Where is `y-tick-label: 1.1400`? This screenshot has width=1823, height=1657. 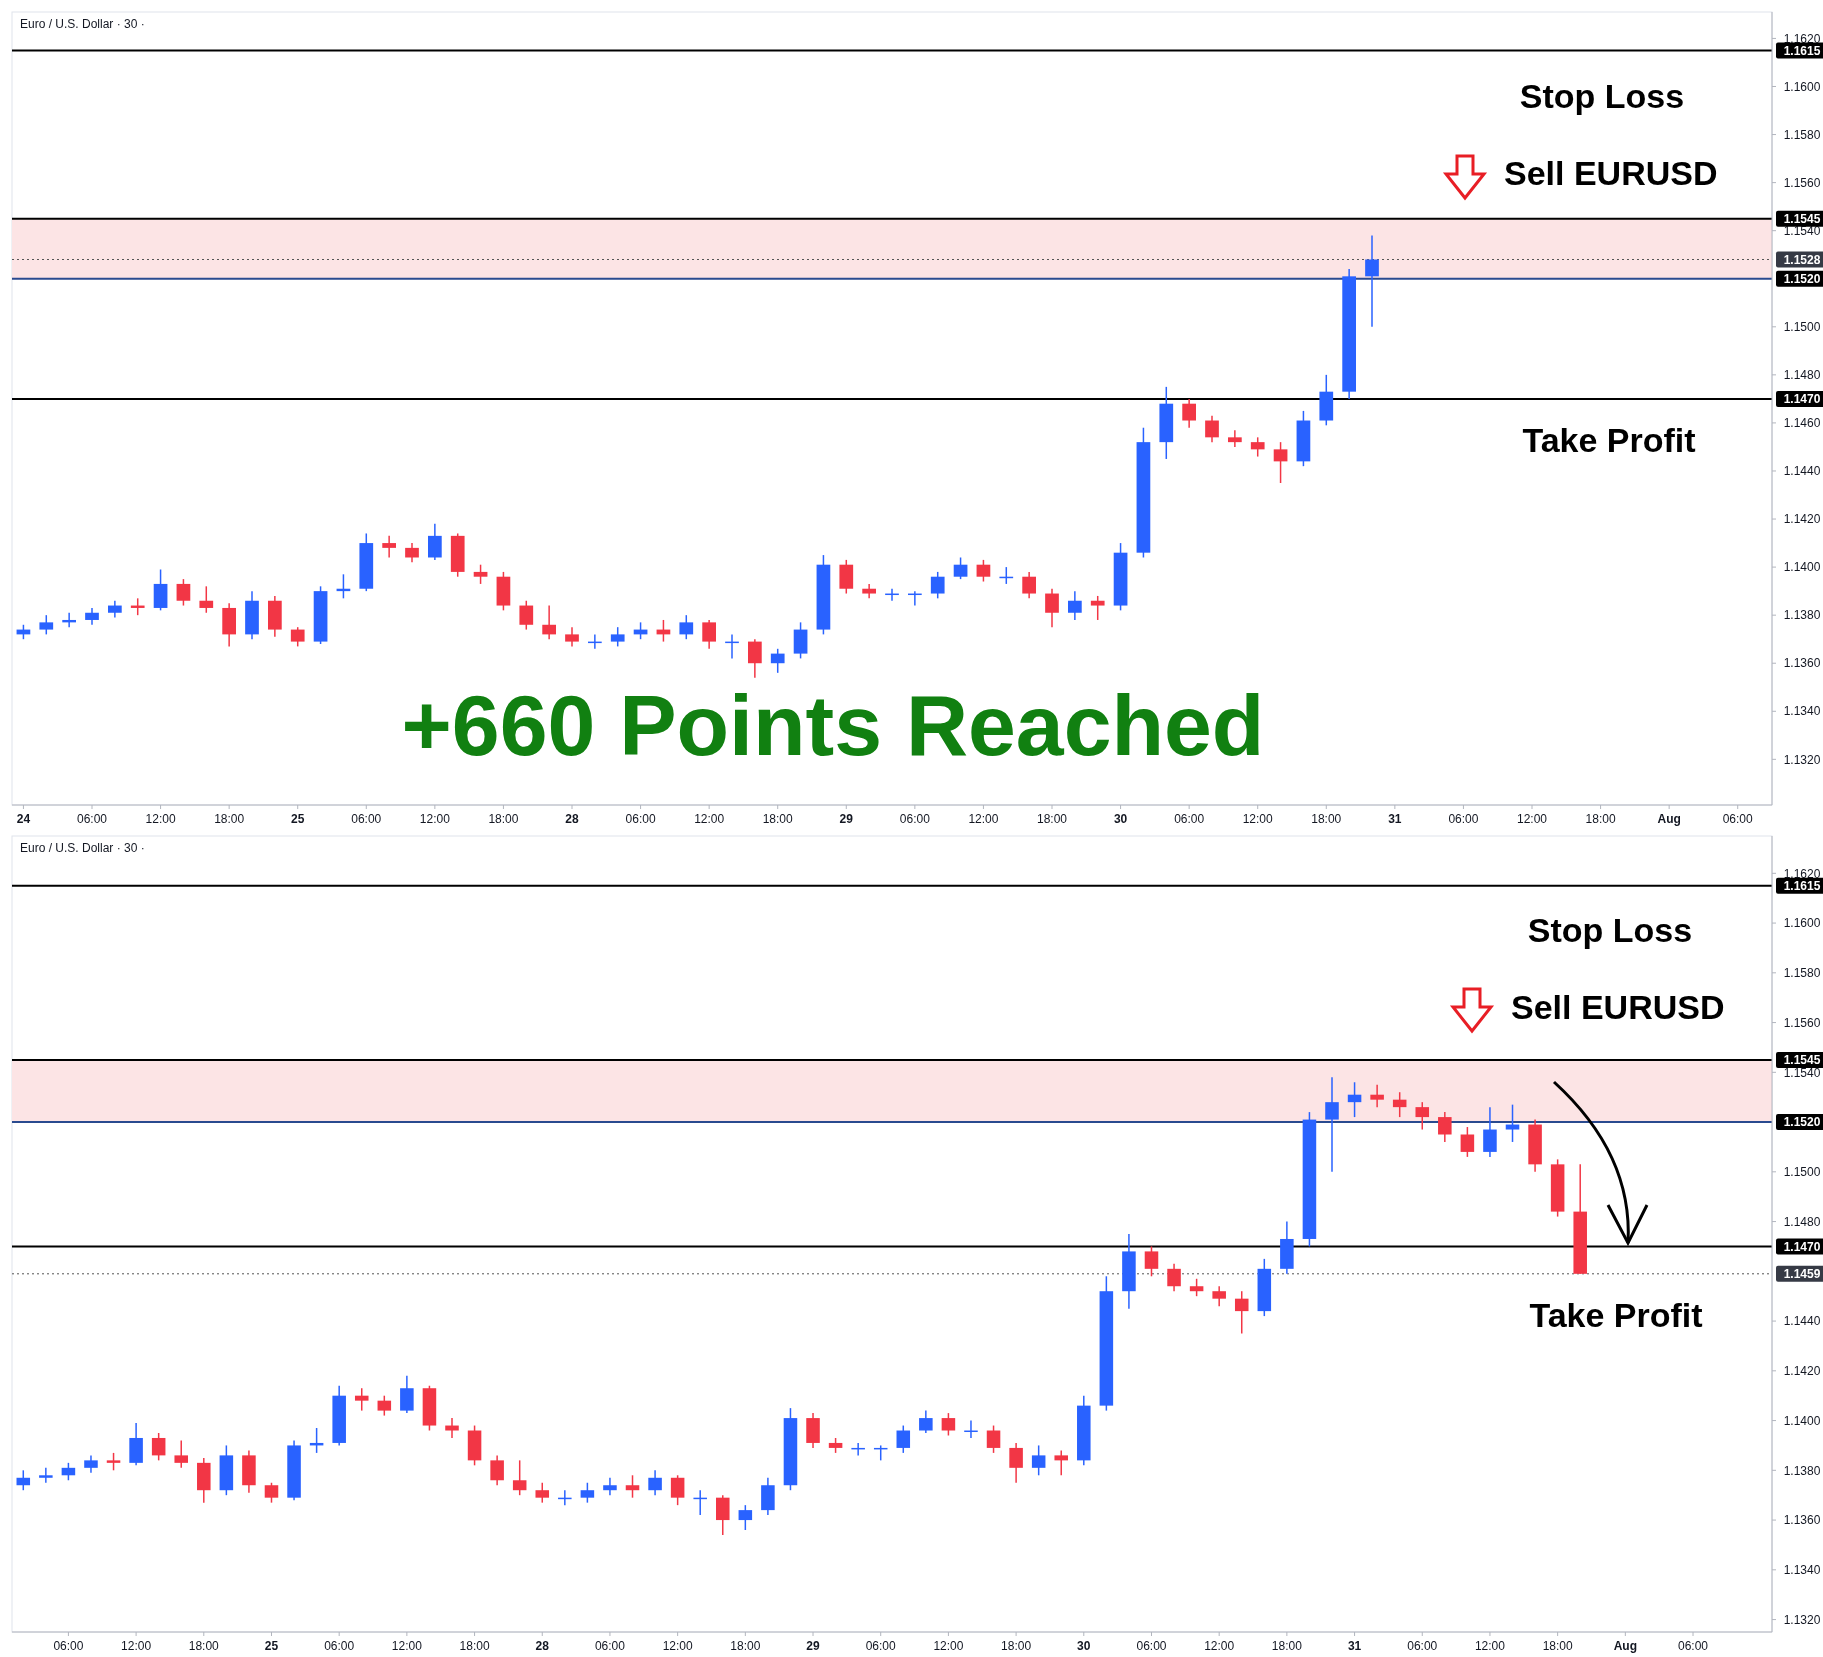 y-tick-label: 1.1400 is located at coordinates (1802, 567).